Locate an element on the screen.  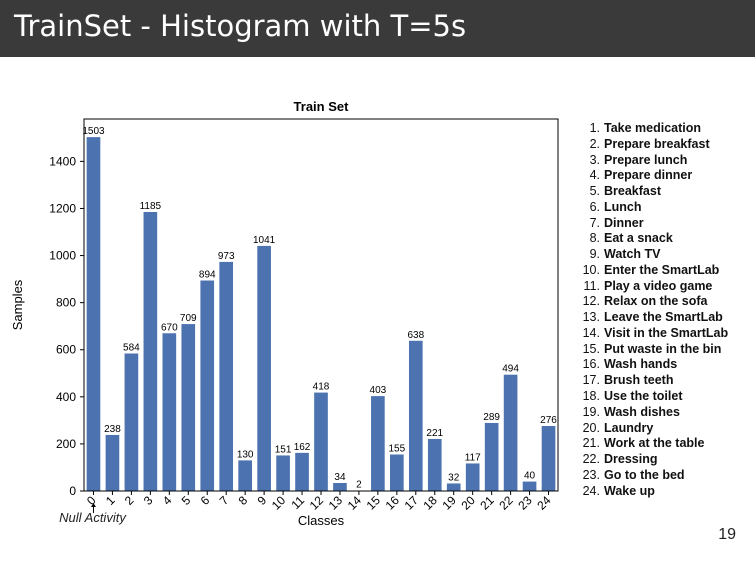
x-tick-label: 18 is located at coordinates (431, 503).